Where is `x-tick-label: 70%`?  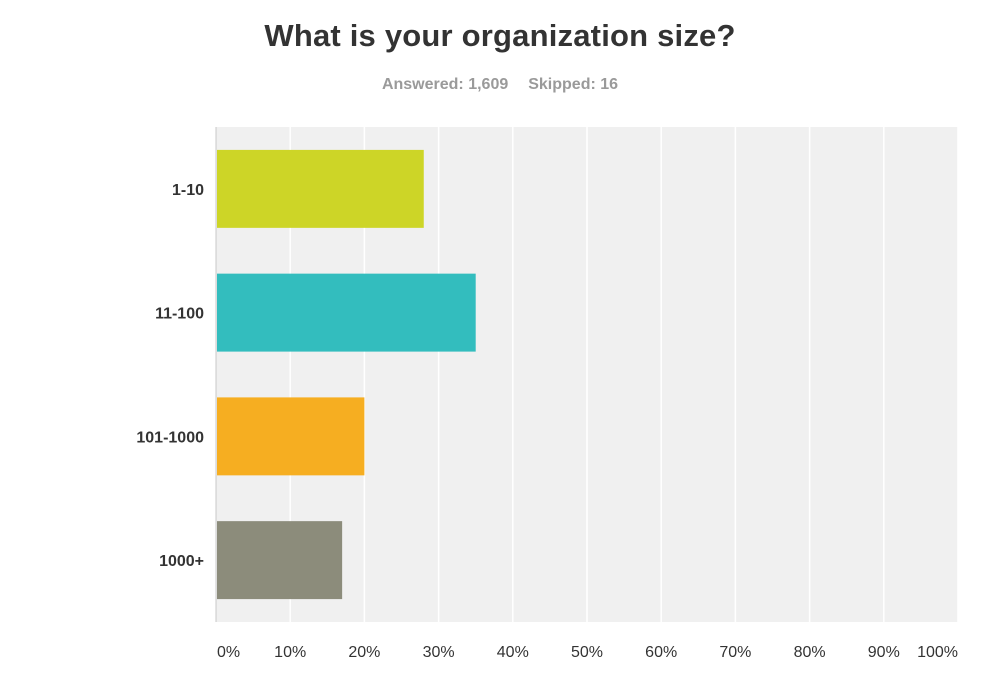 x-tick-label: 70% is located at coordinates (735, 652).